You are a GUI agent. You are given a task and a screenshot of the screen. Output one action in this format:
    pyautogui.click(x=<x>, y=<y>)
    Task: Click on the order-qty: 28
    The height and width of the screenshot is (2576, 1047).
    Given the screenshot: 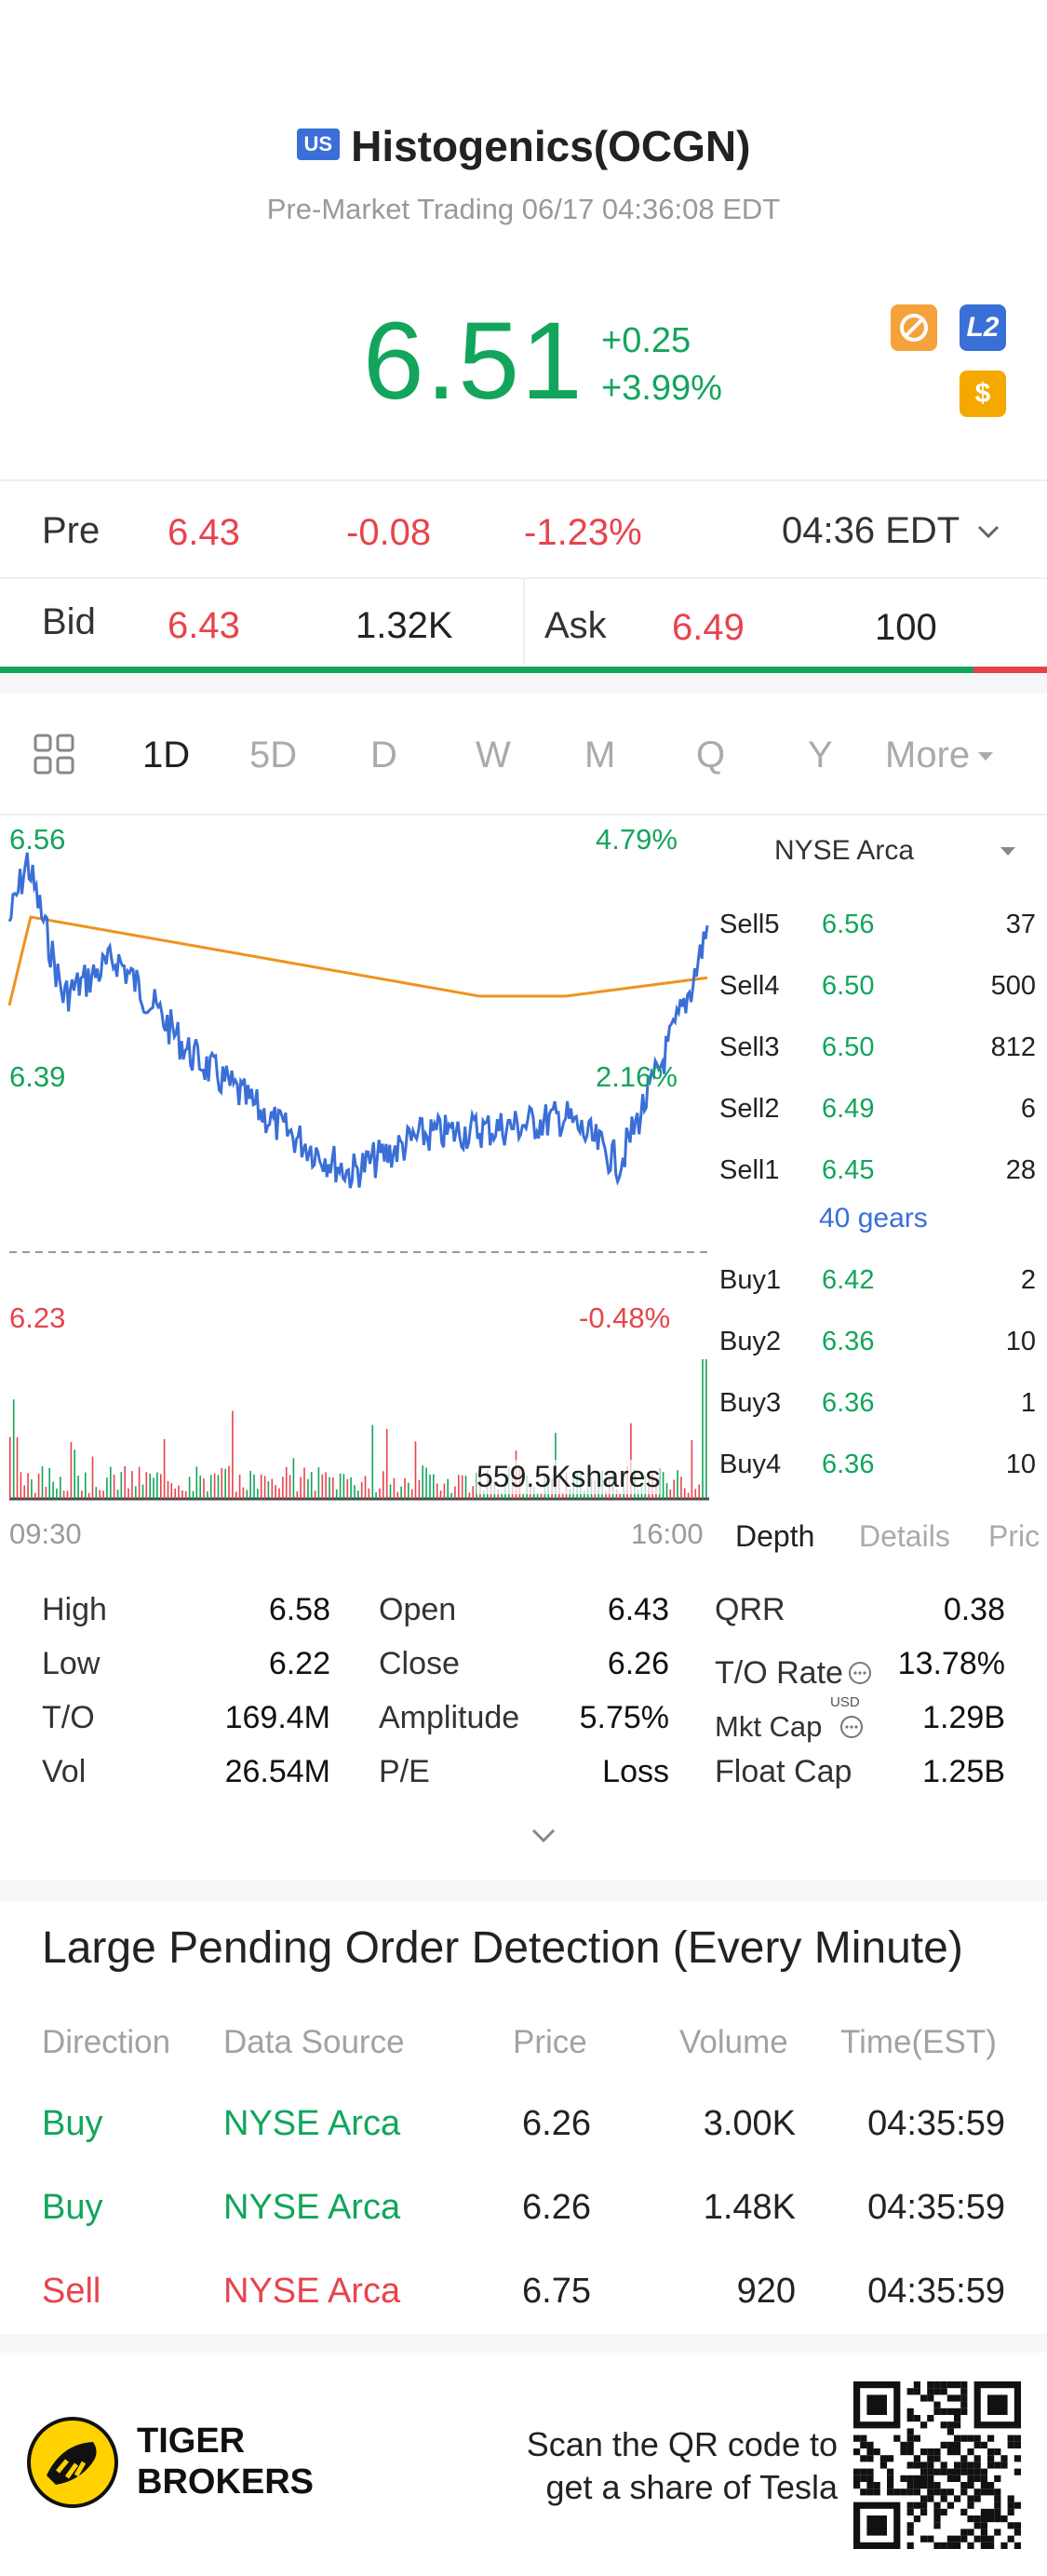 What is the action you would take?
    pyautogui.click(x=1020, y=1169)
    